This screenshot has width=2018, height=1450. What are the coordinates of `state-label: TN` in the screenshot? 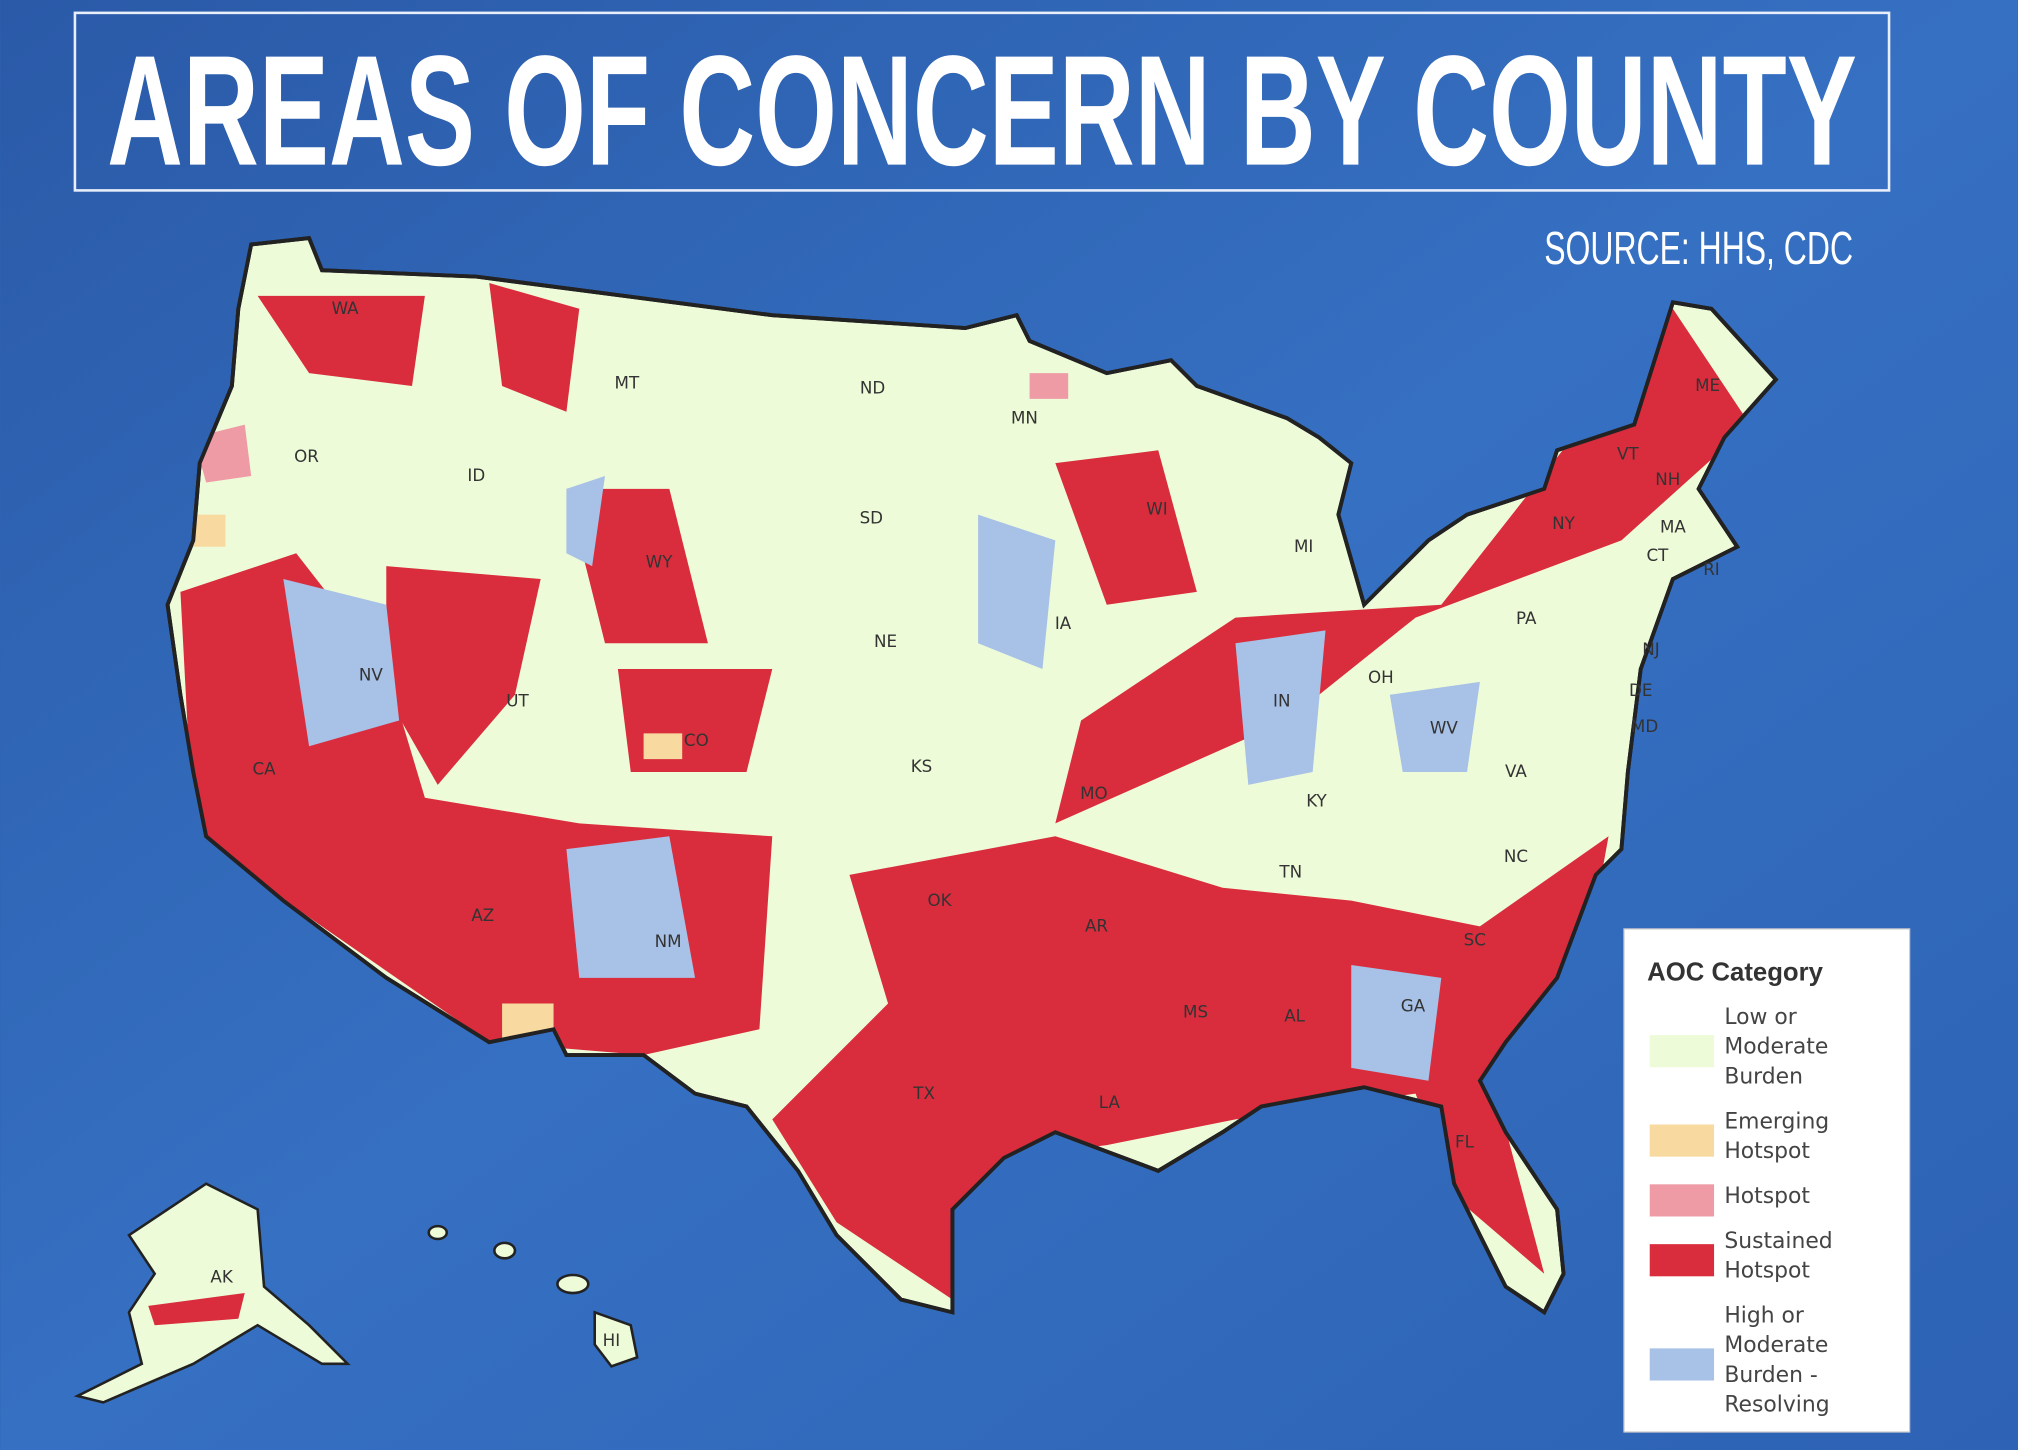 It's located at (1290, 871).